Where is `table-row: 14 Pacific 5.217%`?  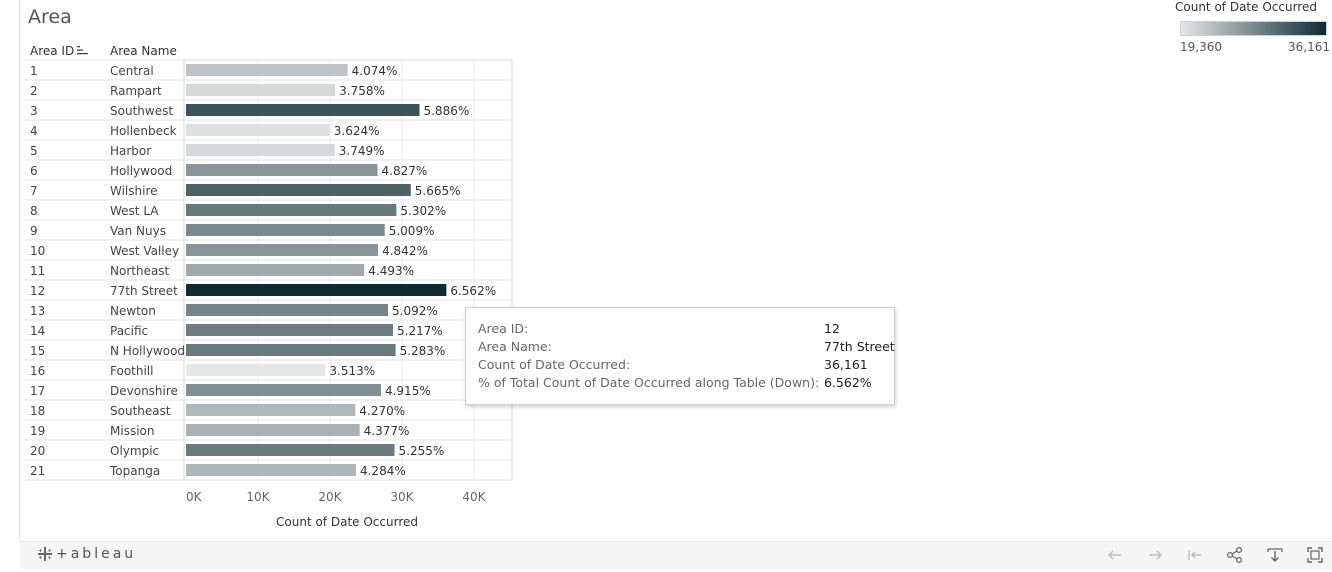
table-row: 14 Pacific 5.217% is located at coordinates (268, 332).